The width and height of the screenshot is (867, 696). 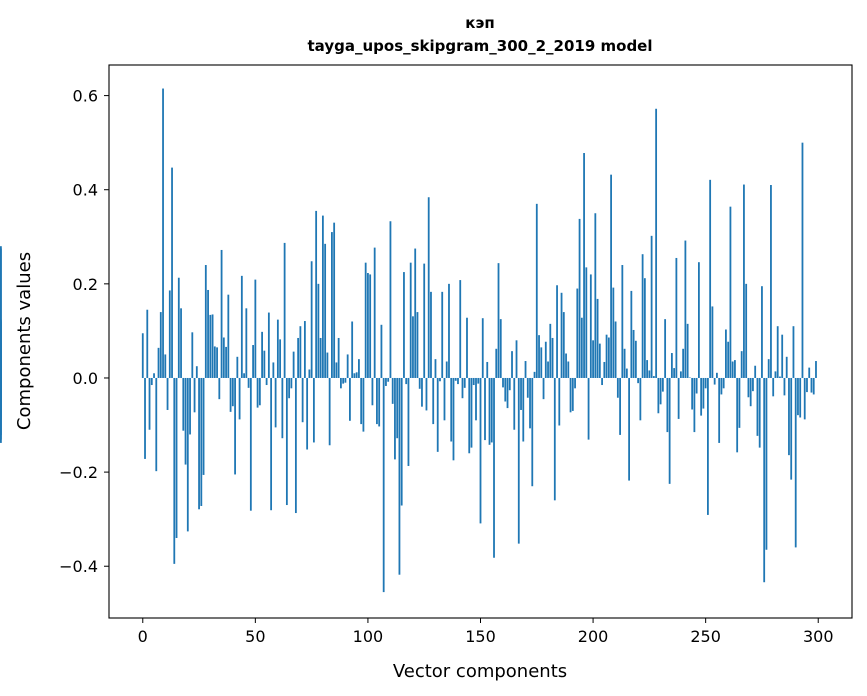 I want to click on x-tick-label: 300, so click(x=818, y=636).